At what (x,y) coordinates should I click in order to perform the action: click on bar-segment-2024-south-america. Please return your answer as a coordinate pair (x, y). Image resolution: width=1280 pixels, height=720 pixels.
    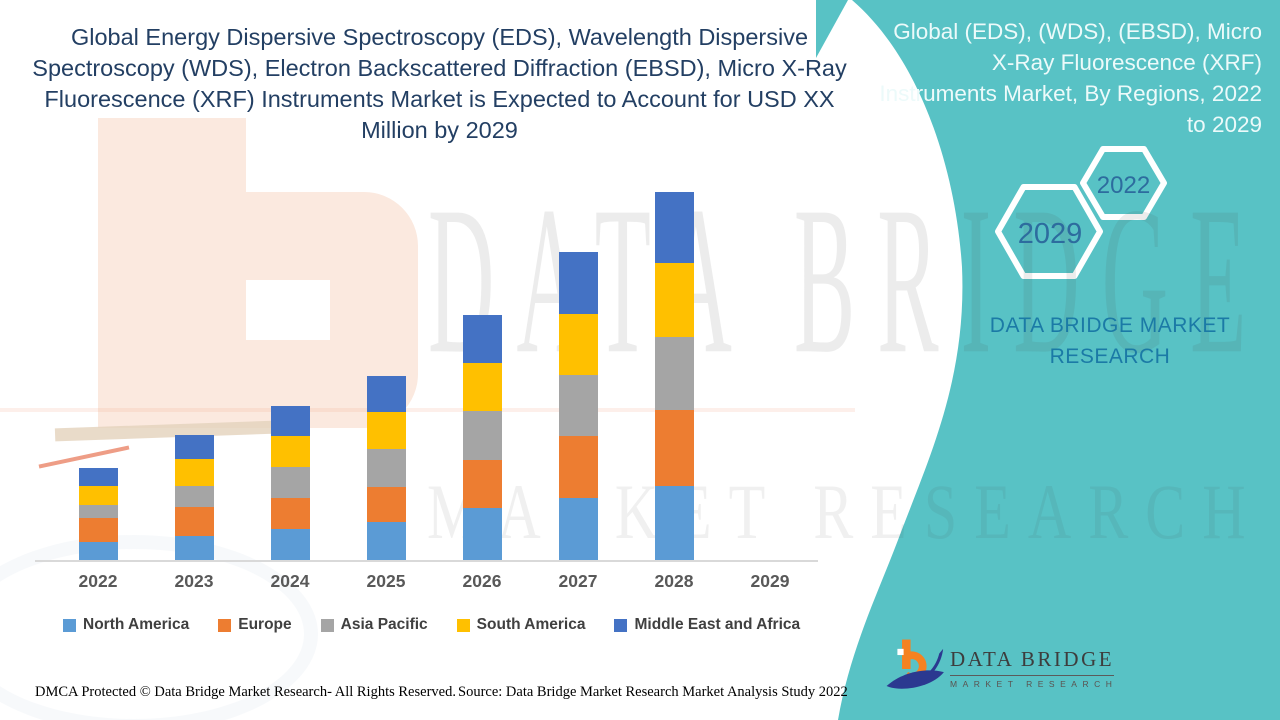
    Looking at the image, I should click on (290, 451).